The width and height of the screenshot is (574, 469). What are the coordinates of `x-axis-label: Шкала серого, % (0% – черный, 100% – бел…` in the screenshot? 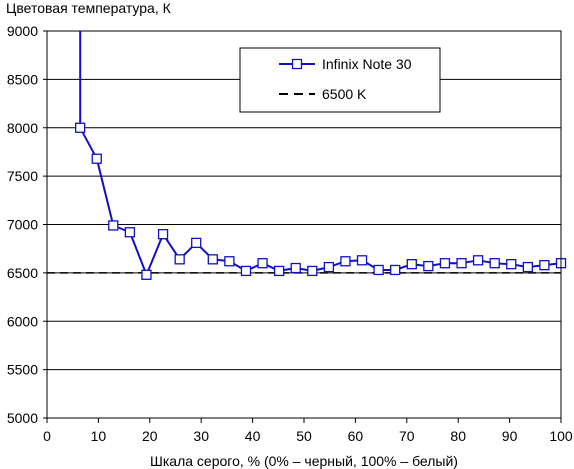 It's located at (304, 461).